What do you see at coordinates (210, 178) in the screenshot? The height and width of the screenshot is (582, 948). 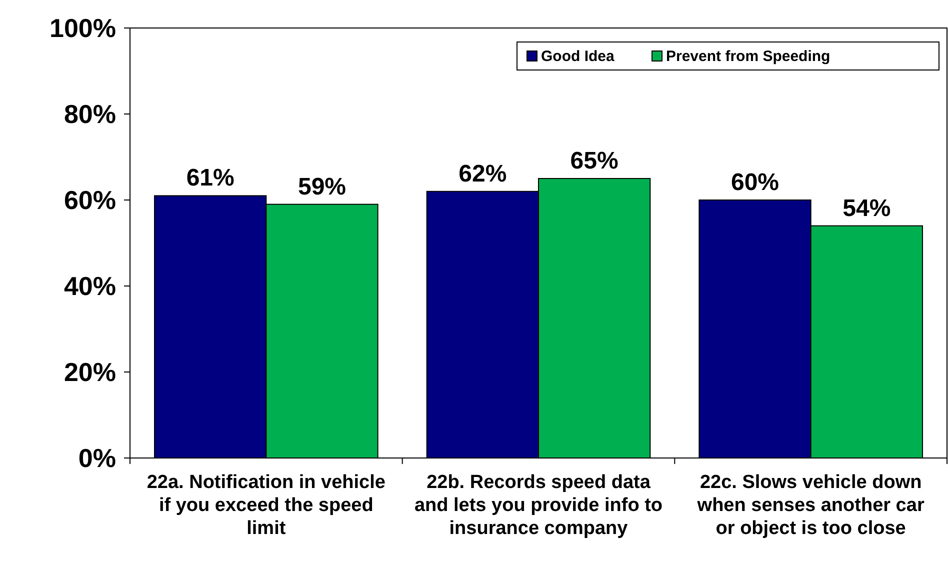 I see `data-label: 61%` at bounding box center [210, 178].